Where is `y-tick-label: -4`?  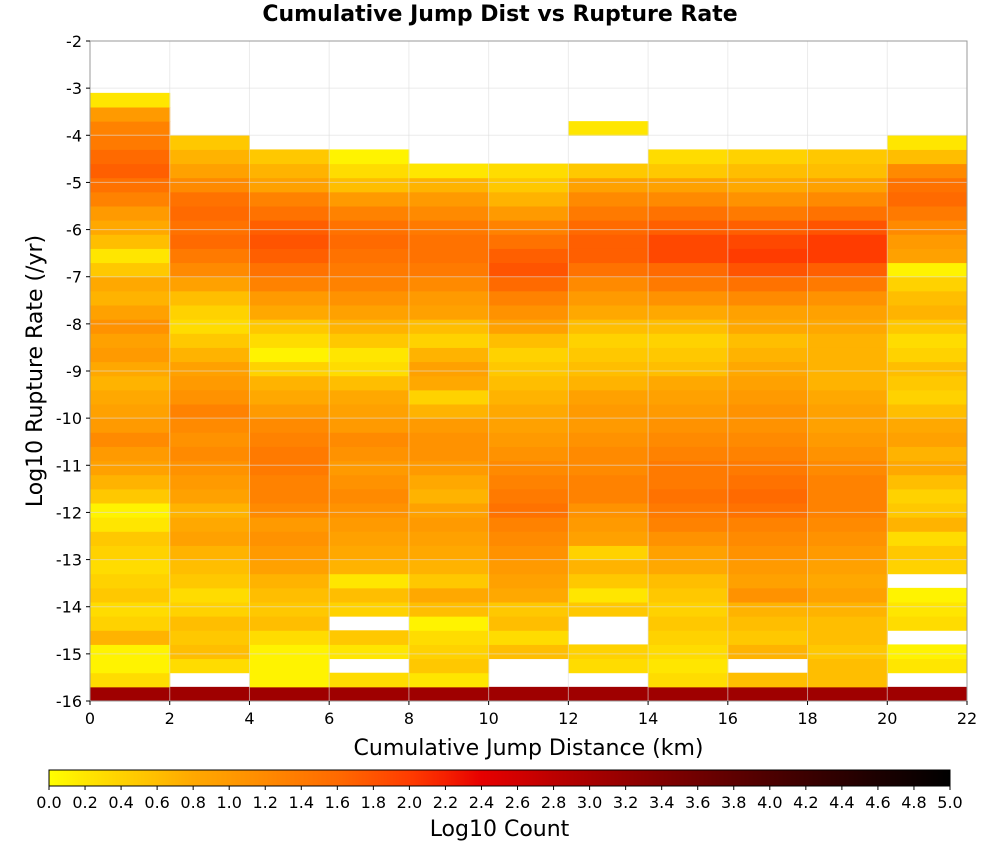
y-tick-label: -4 is located at coordinates (74, 135).